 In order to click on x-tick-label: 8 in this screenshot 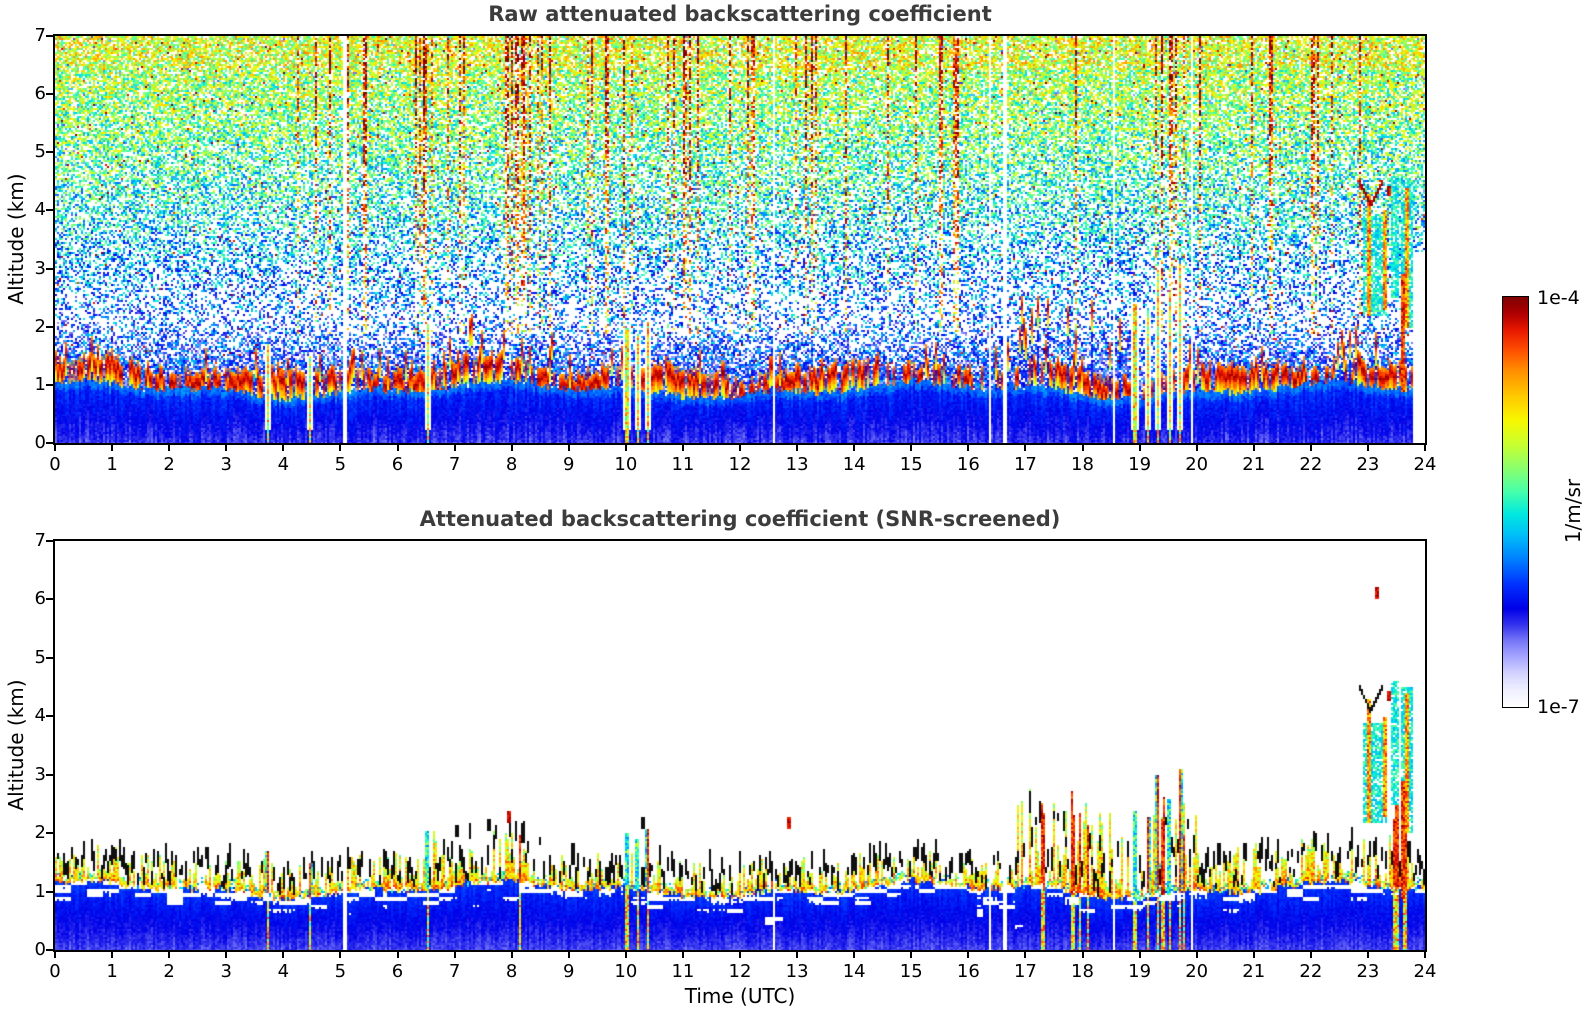, I will do `click(511, 971)`.